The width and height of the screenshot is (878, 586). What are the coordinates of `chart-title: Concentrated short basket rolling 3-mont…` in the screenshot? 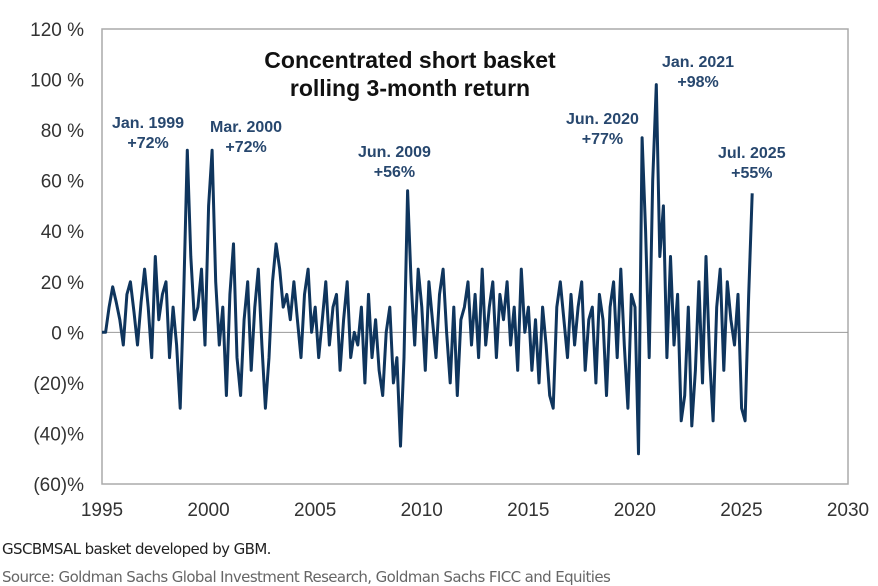 It's located at (410, 74).